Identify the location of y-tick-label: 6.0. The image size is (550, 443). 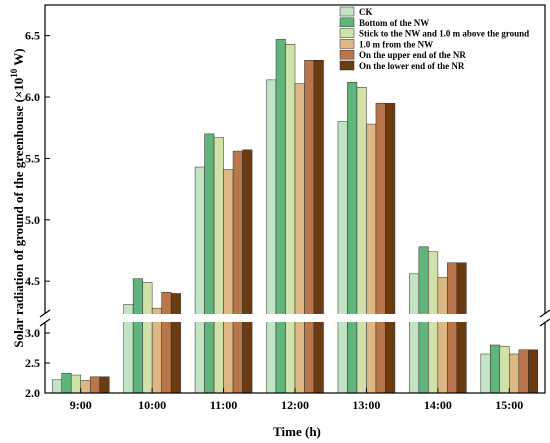
(32, 97).